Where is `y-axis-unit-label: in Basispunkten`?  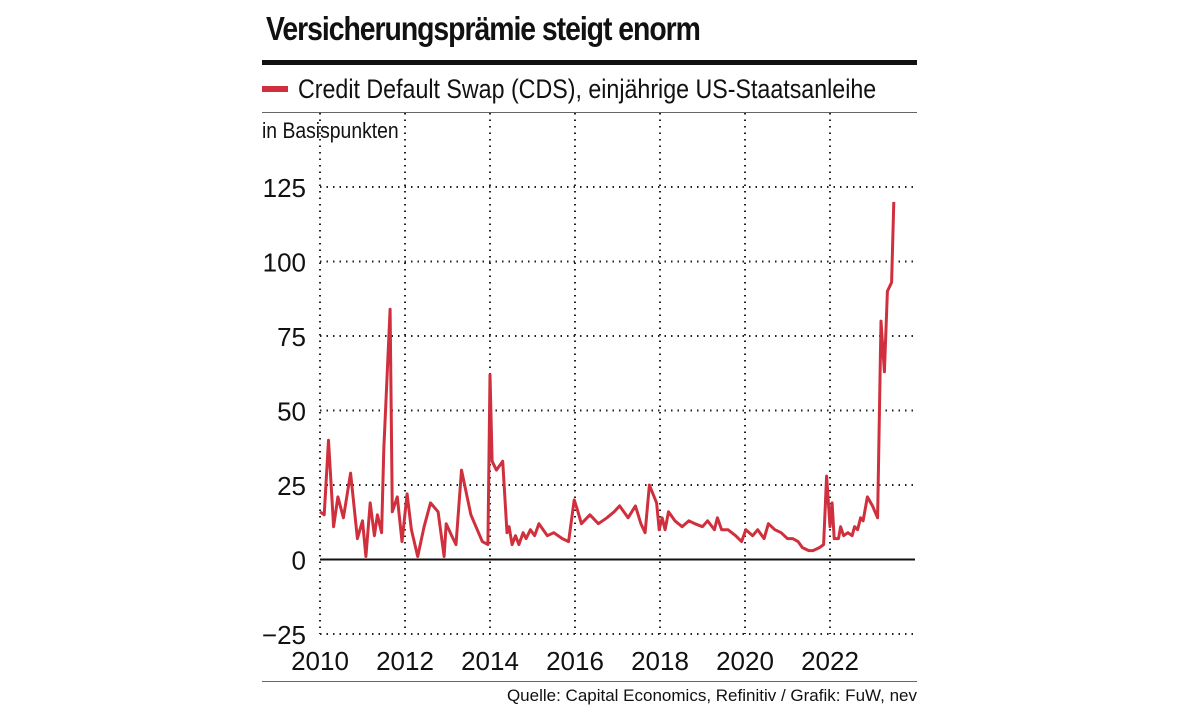
y-axis-unit-label: in Basispunkten is located at coordinates (330, 130).